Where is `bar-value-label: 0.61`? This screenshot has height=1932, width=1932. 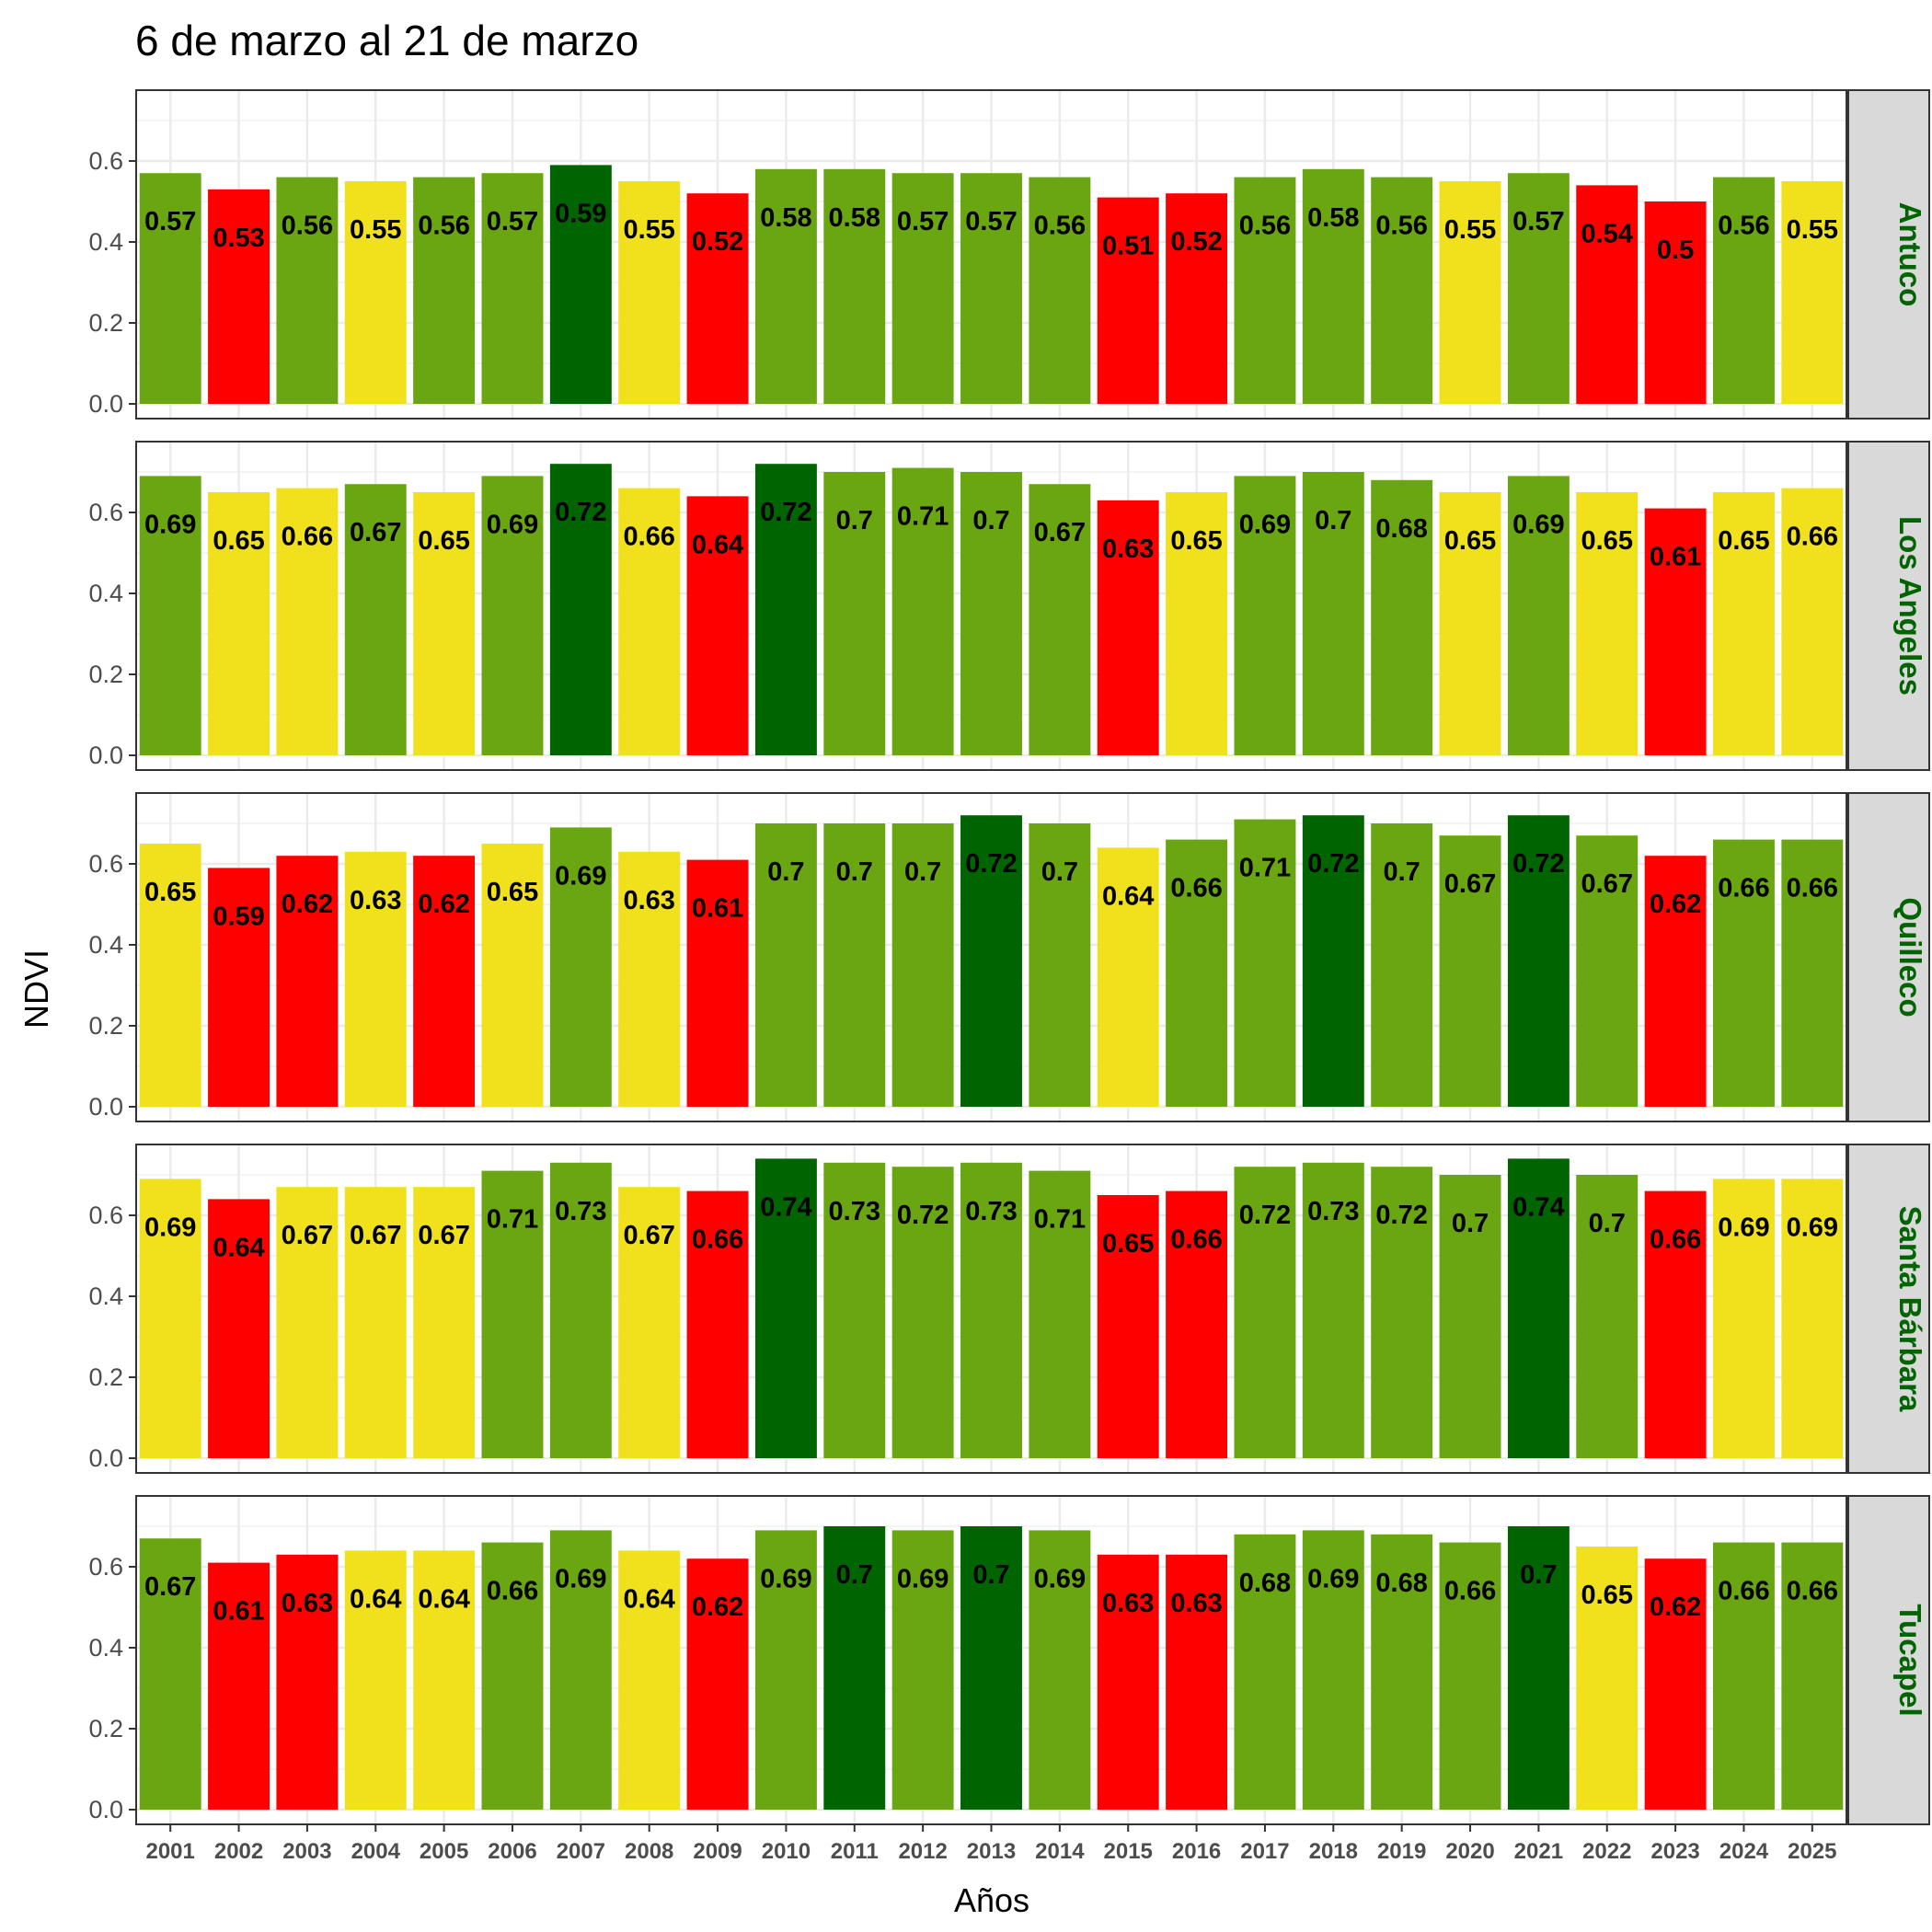
bar-value-label: 0.61 is located at coordinates (717, 909).